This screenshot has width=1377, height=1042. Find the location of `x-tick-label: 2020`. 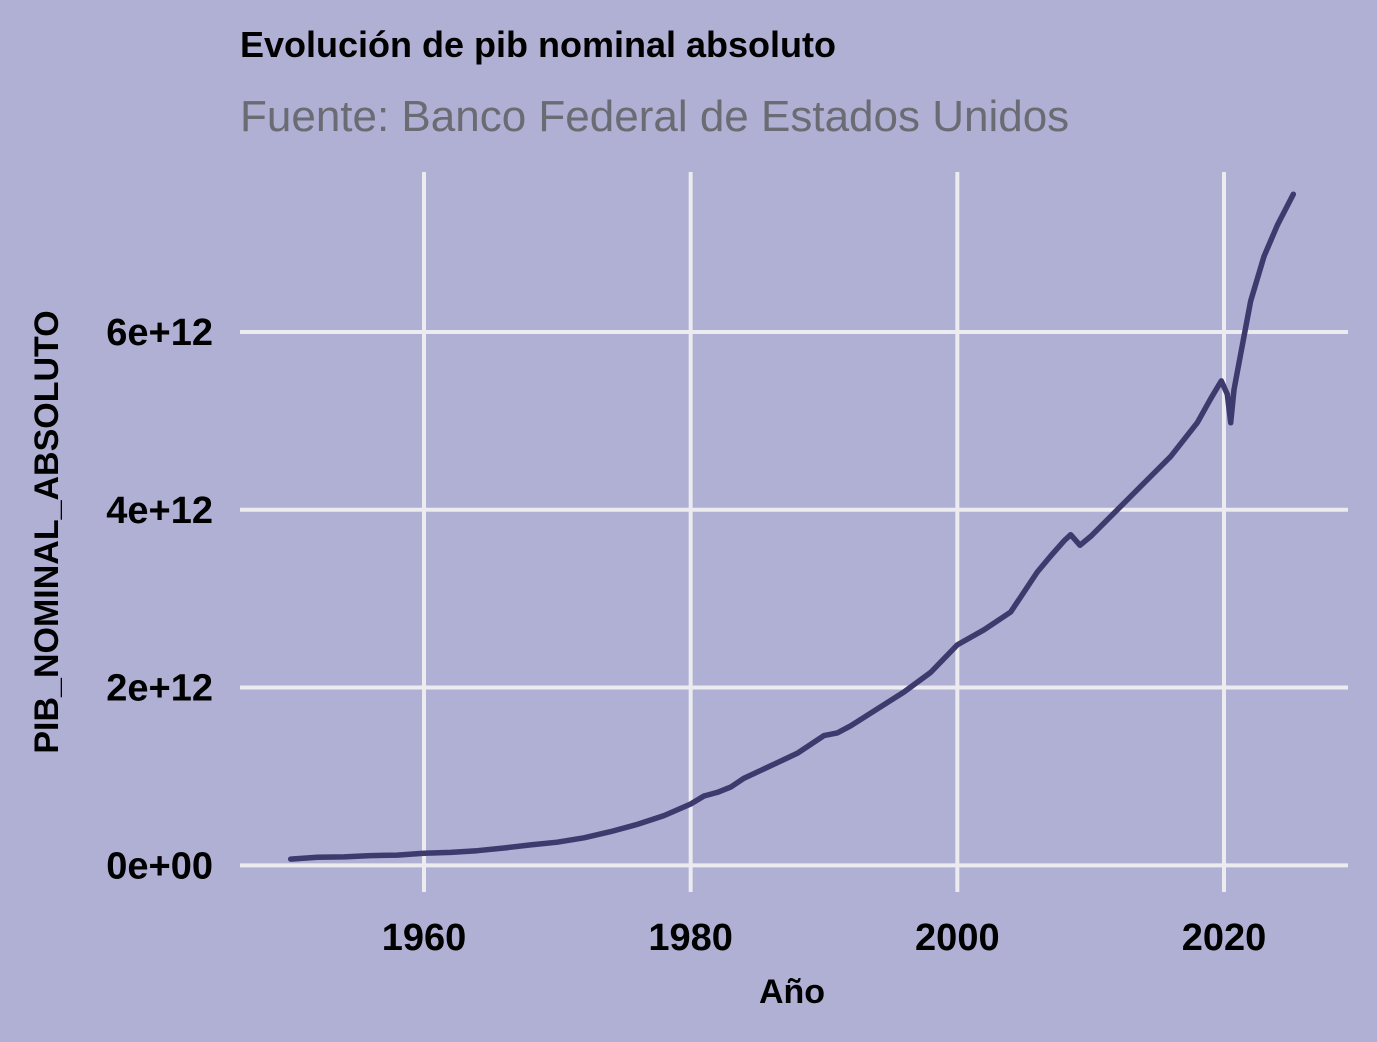

x-tick-label: 2020 is located at coordinates (1224, 938).